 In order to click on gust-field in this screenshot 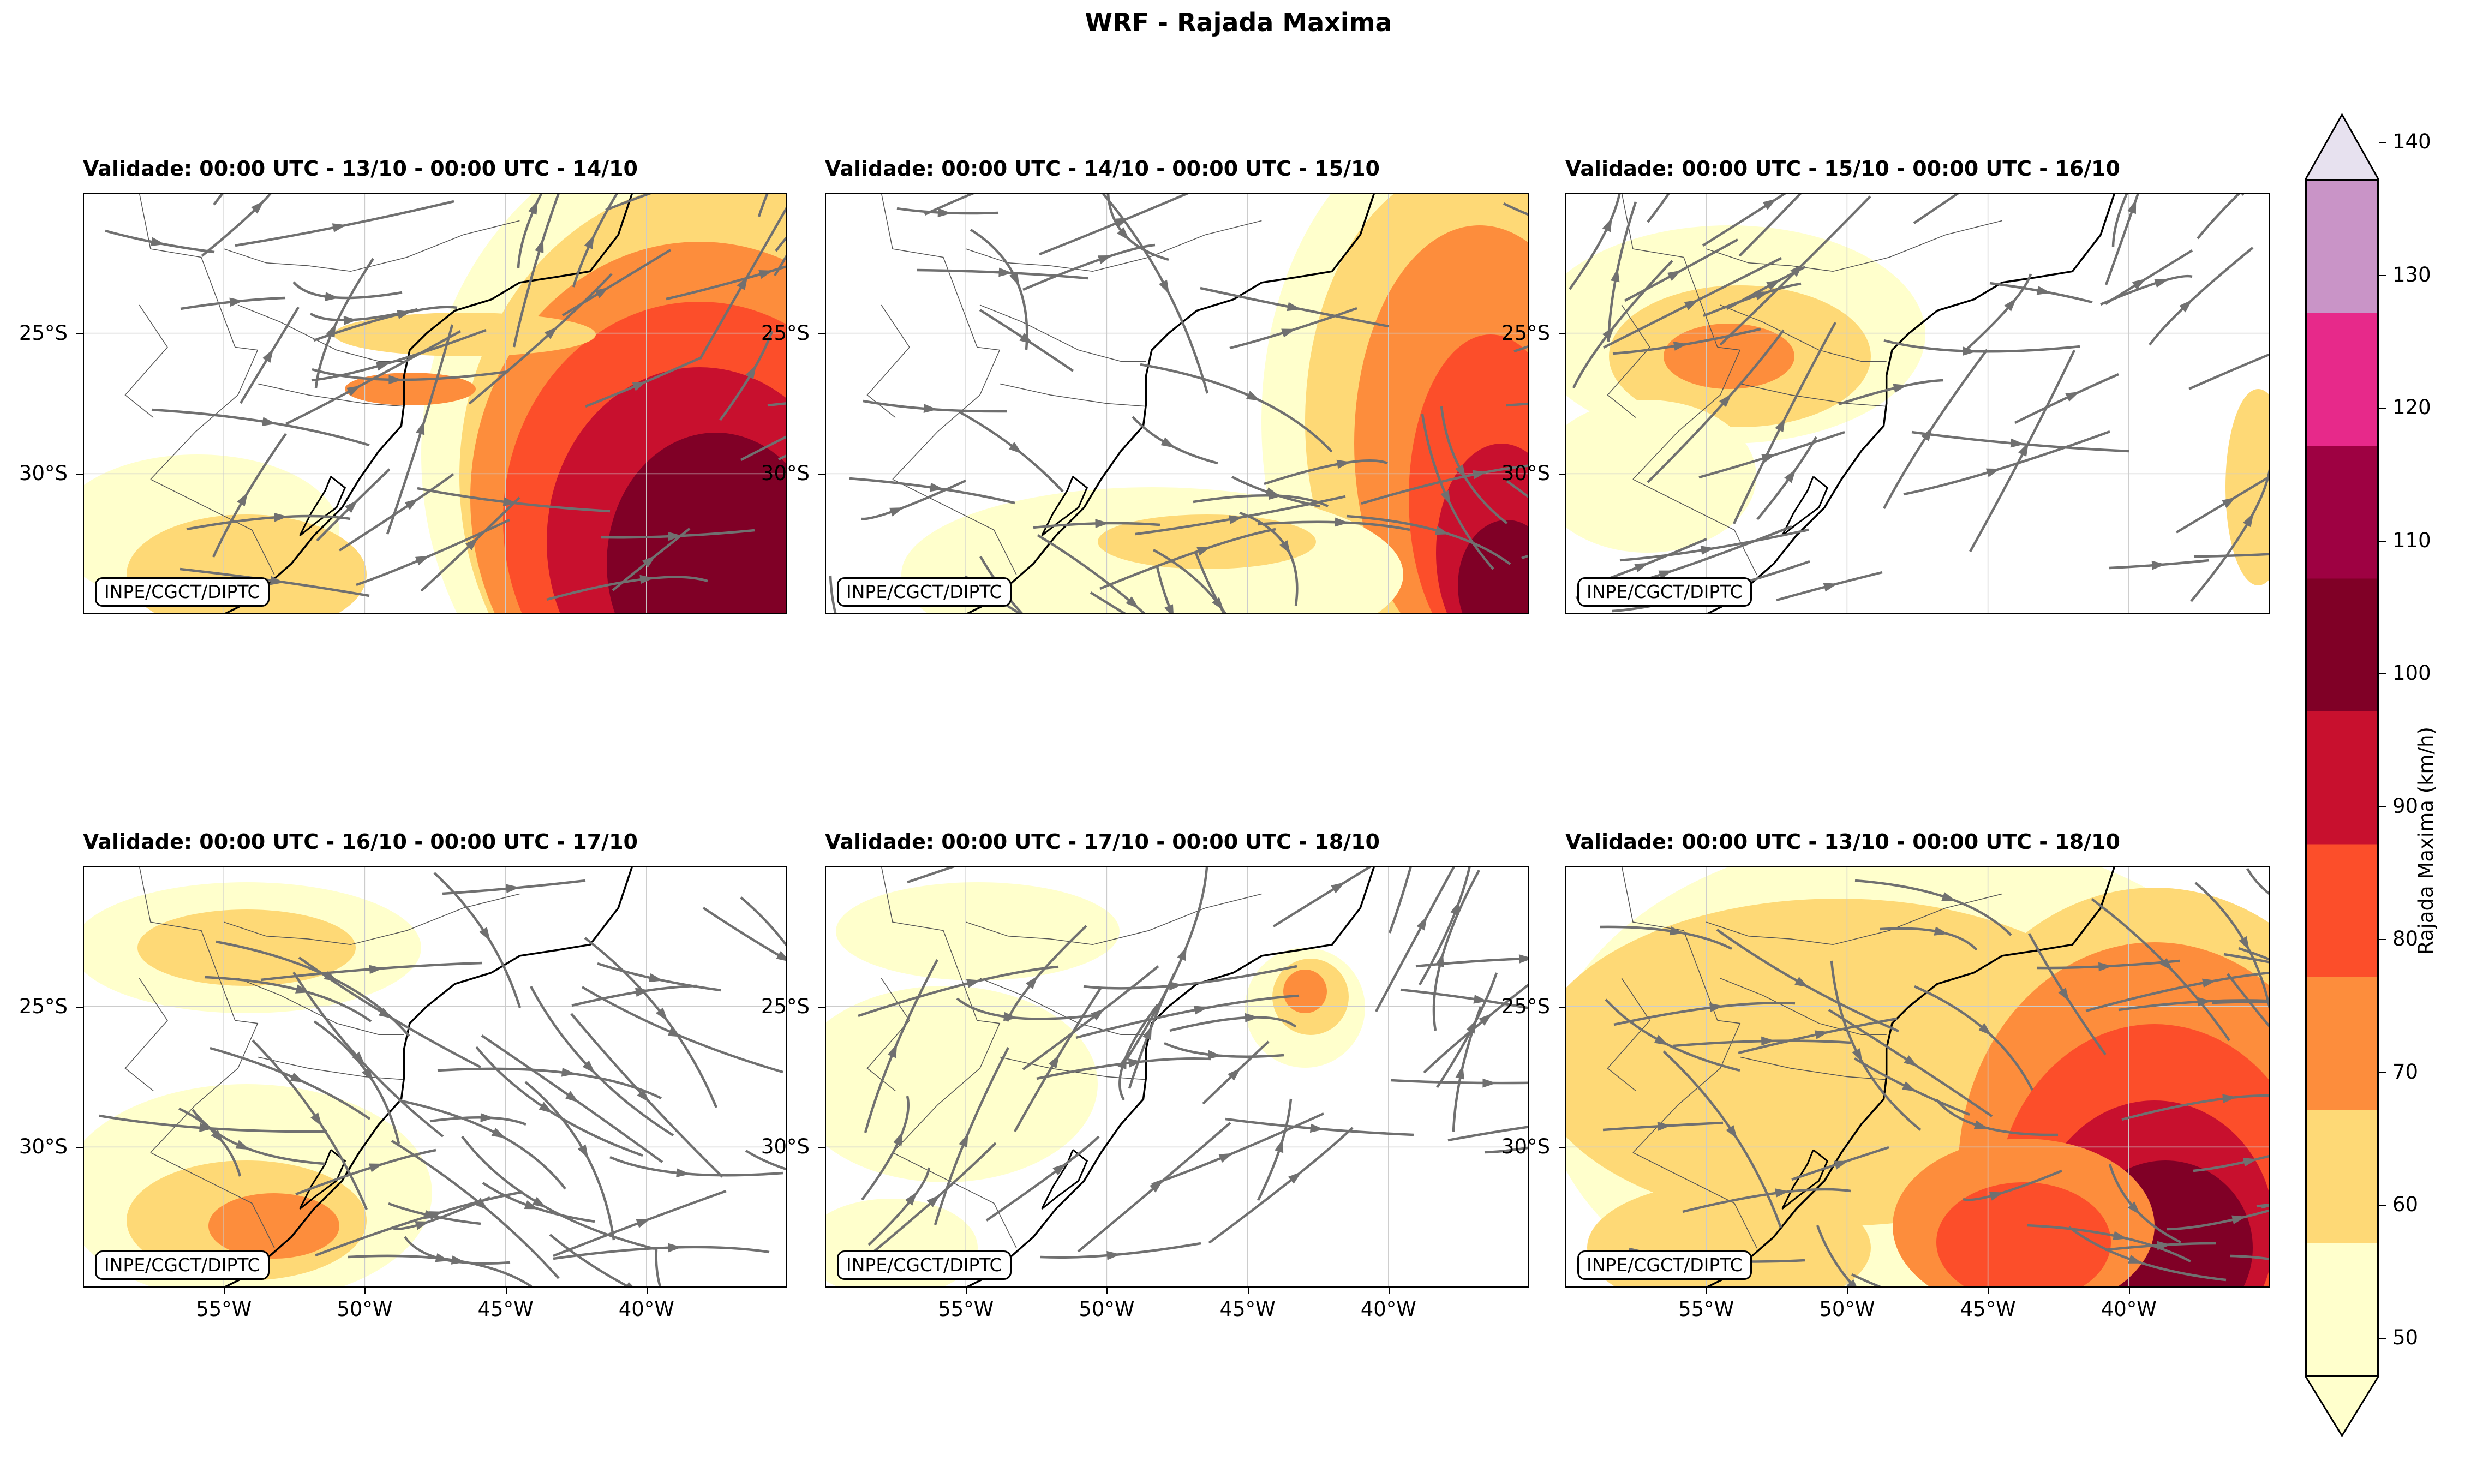, I will do `click(257, 1085)`.